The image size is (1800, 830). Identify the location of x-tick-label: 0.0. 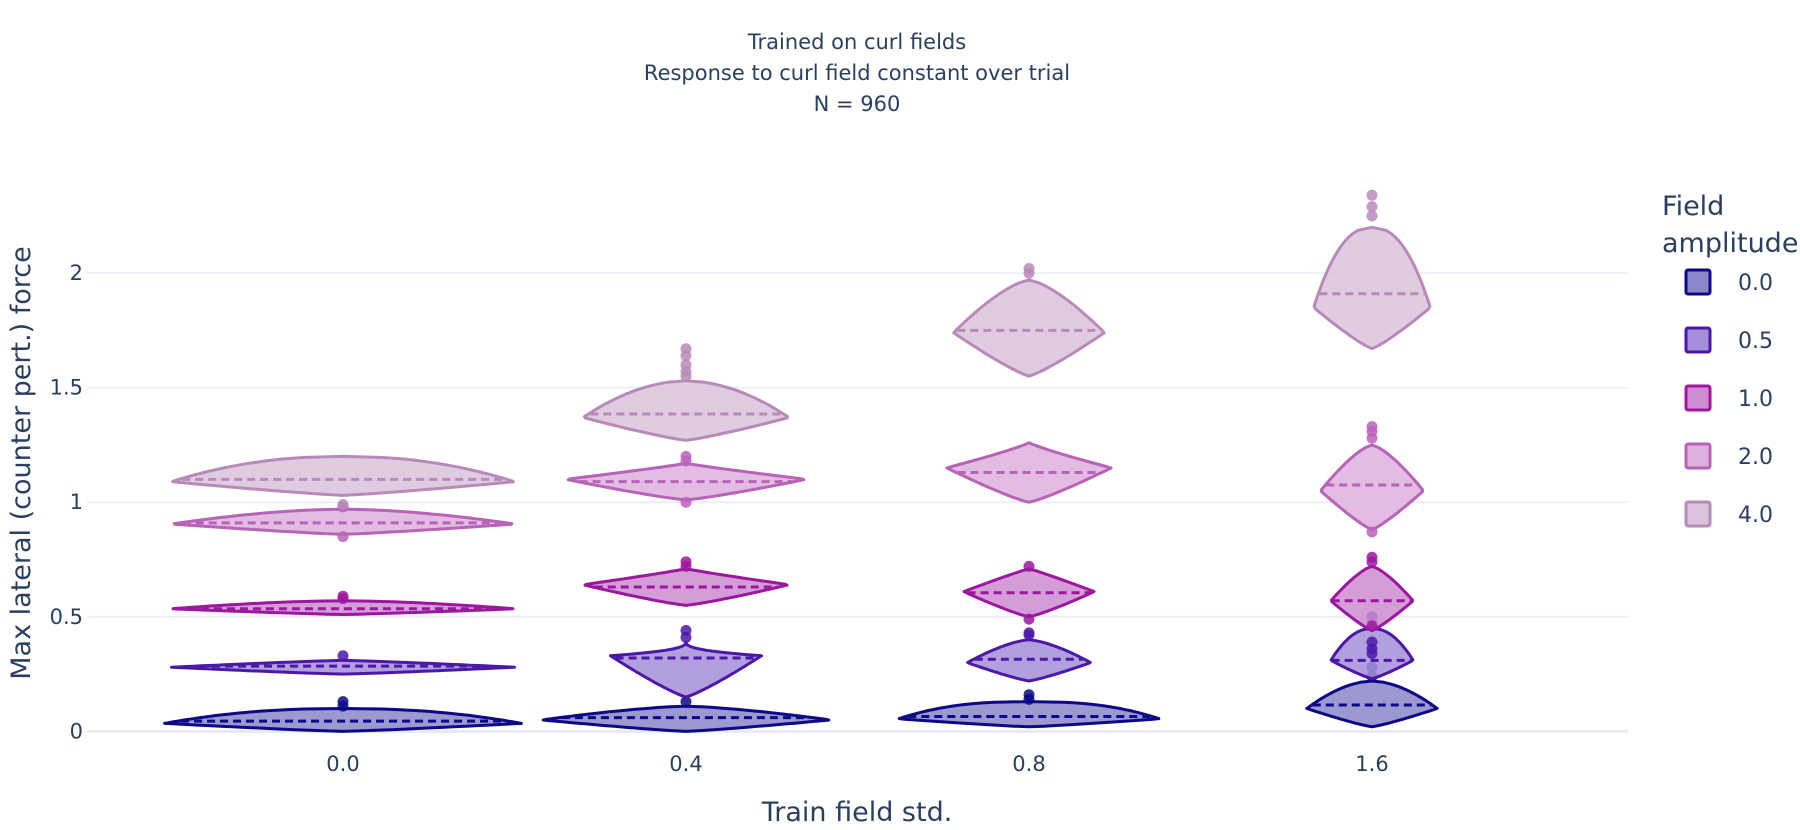
(342, 764).